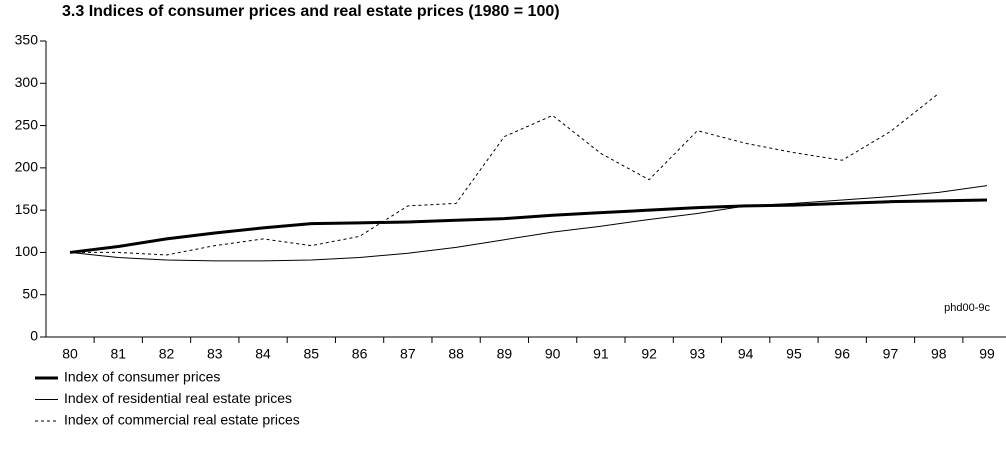  What do you see at coordinates (27, 82) in the screenshot?
I see `y-tick-label: 300` at bounding box center [27, 82].